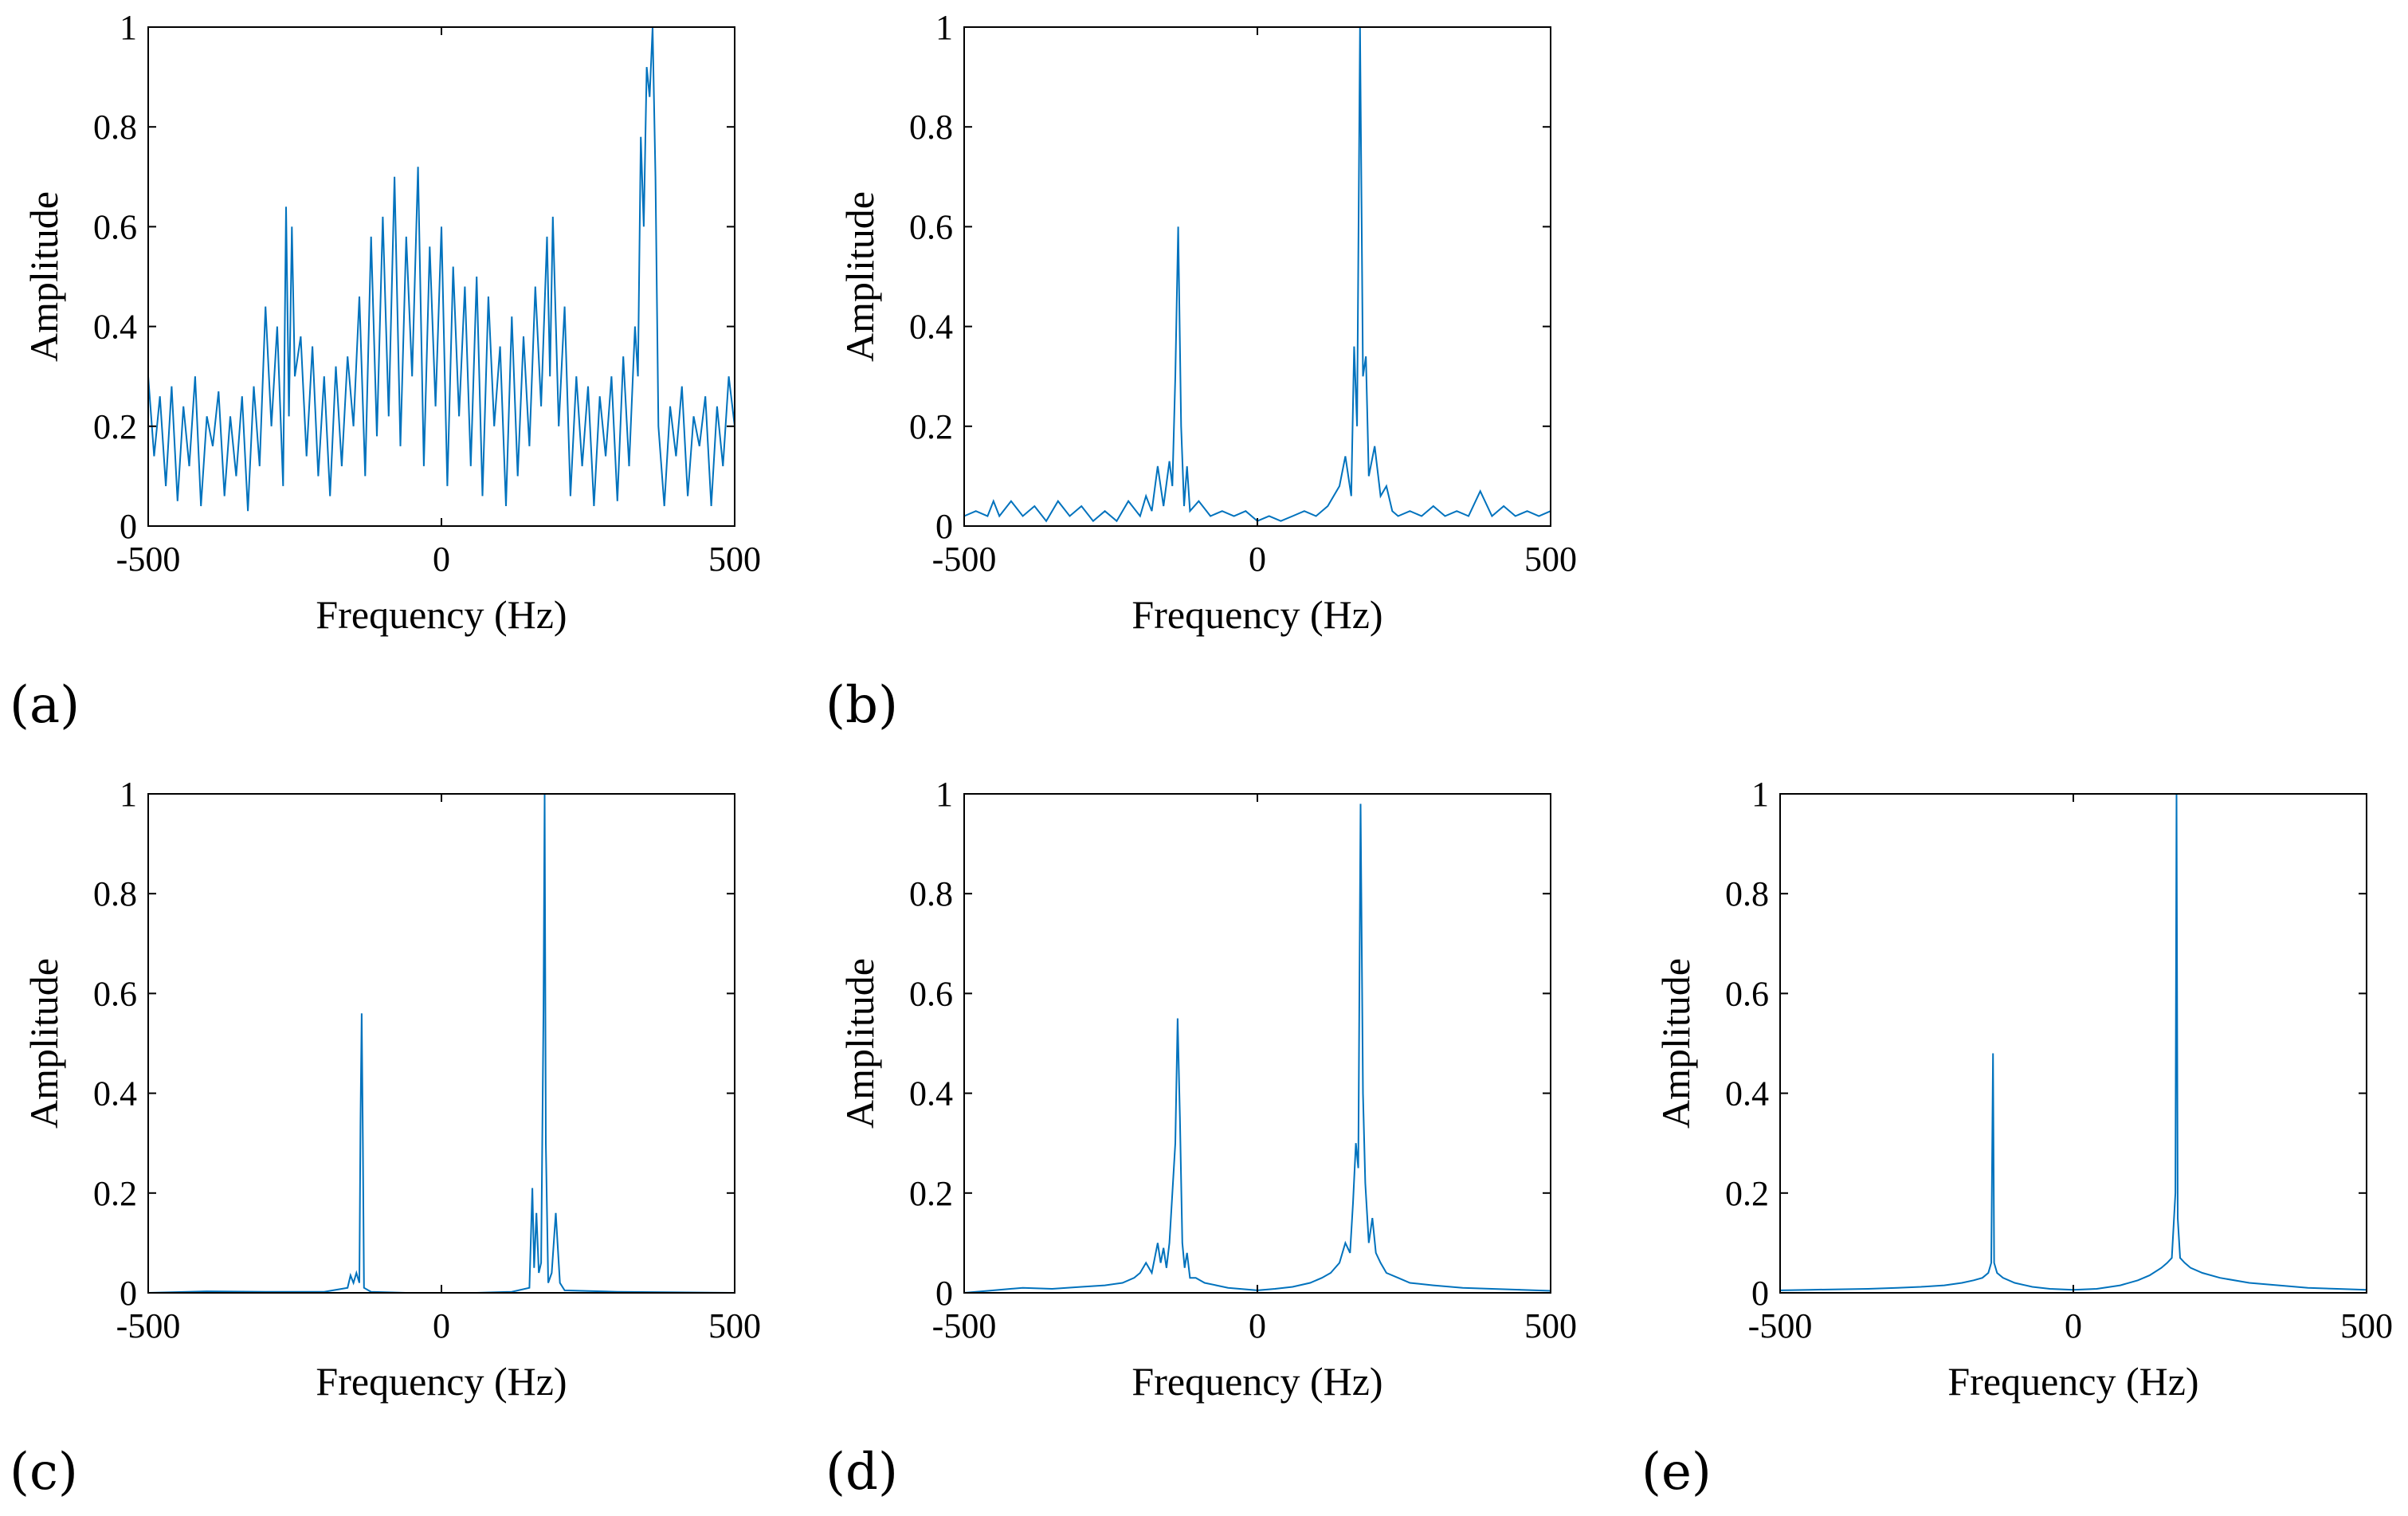 The height and width of the screenshot is (1516, 2408). Describe the element at coordinates (44, 1472) in the screenshot. I see `panel-label-c: (c)` at that location.